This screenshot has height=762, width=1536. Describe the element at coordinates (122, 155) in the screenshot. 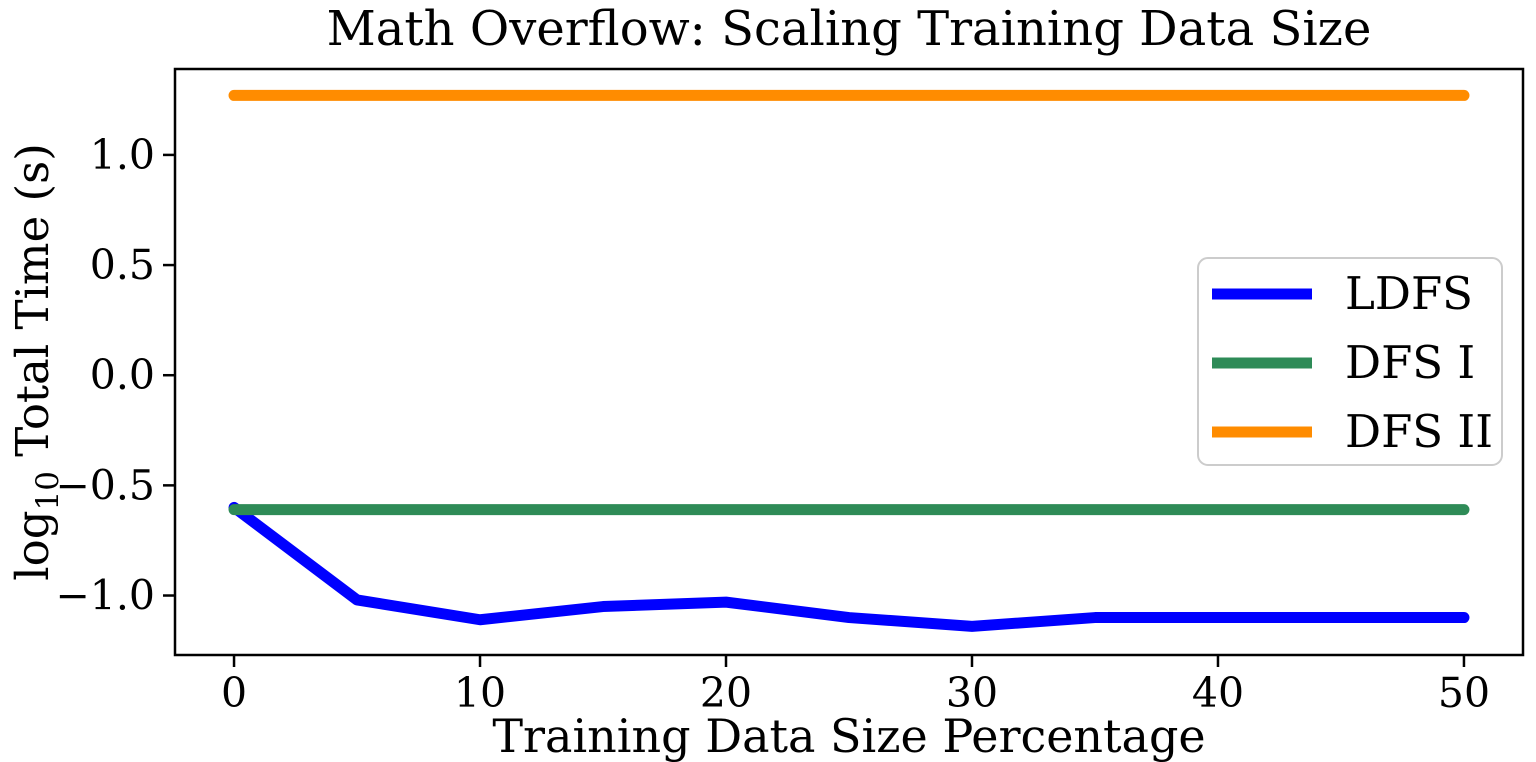

I see `y-tick-label: 1.0` at that location.